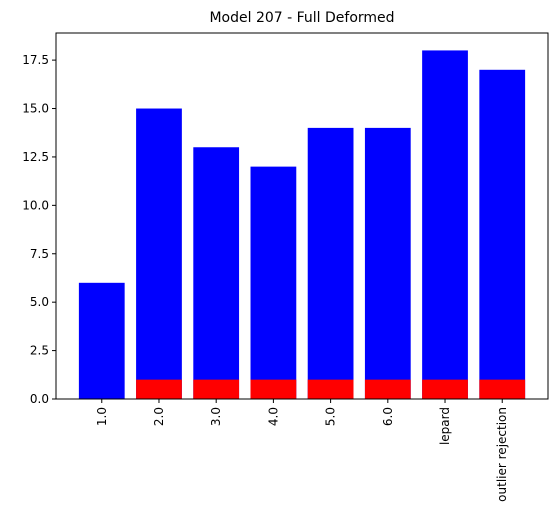  Describe the element at coordinates (331, 416) in the screenshot. I see `x-tick-label: 5.0` at that location.